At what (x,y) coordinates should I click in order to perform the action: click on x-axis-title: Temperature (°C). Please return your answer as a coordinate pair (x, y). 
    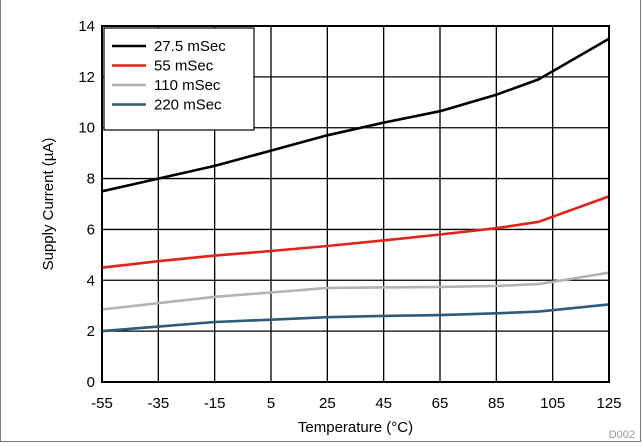
    Looking at the image, I should click on (355, 427).